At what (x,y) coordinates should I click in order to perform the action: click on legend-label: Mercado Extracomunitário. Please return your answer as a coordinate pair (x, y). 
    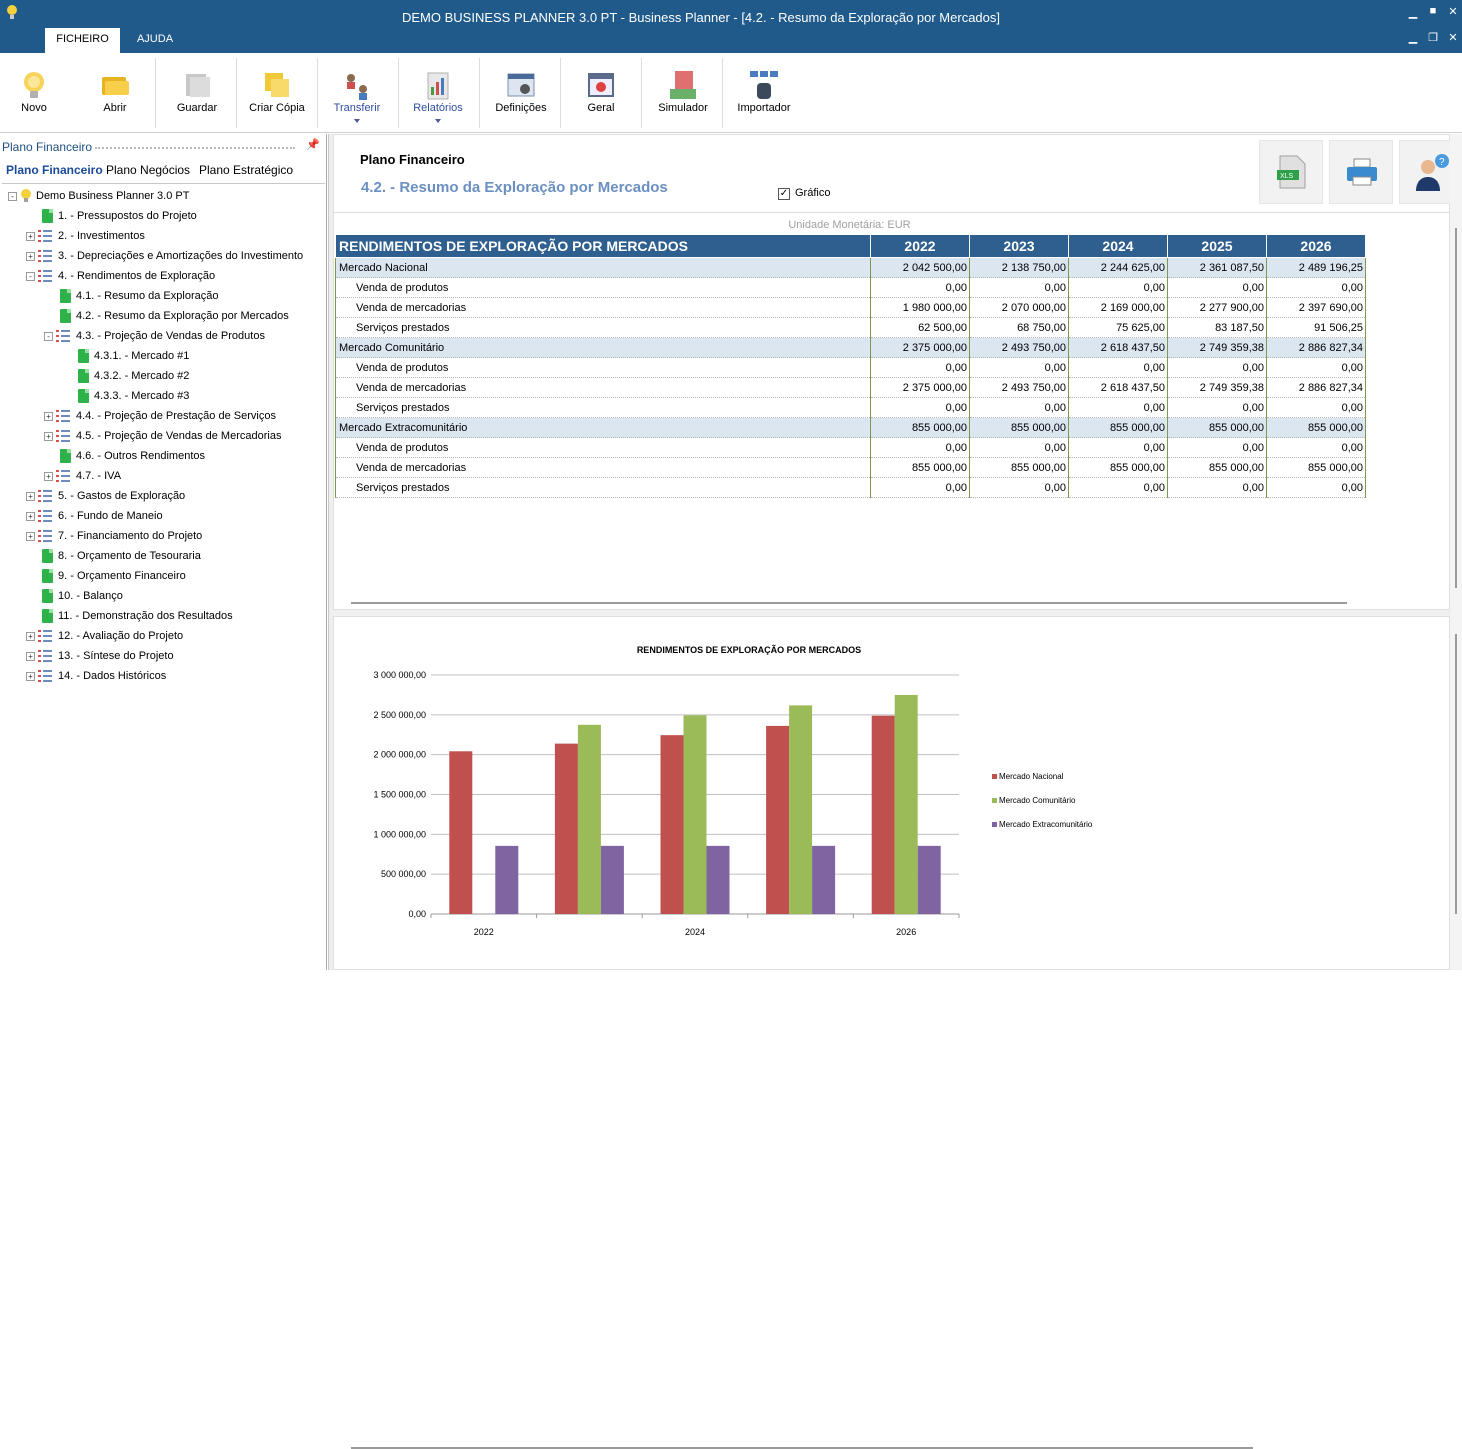
    Looking at the image, I should click on (1046, 824).